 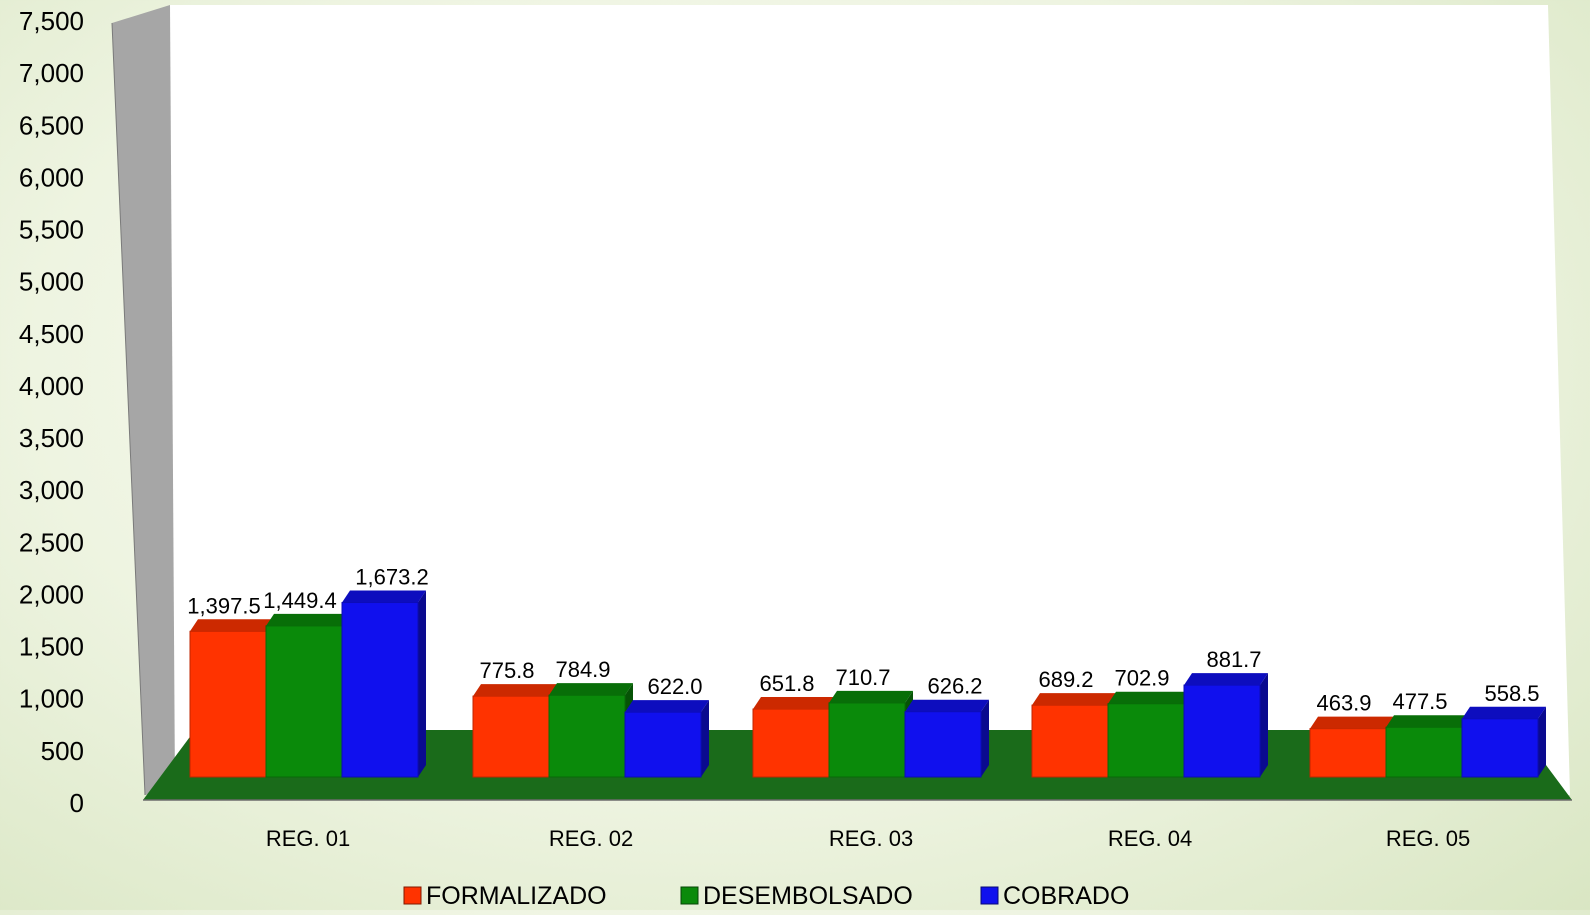 What do you see at coordinates (391, 577) in the screenshot?
I see `data-label: 1,673.2` at bounding box center [391, 577].